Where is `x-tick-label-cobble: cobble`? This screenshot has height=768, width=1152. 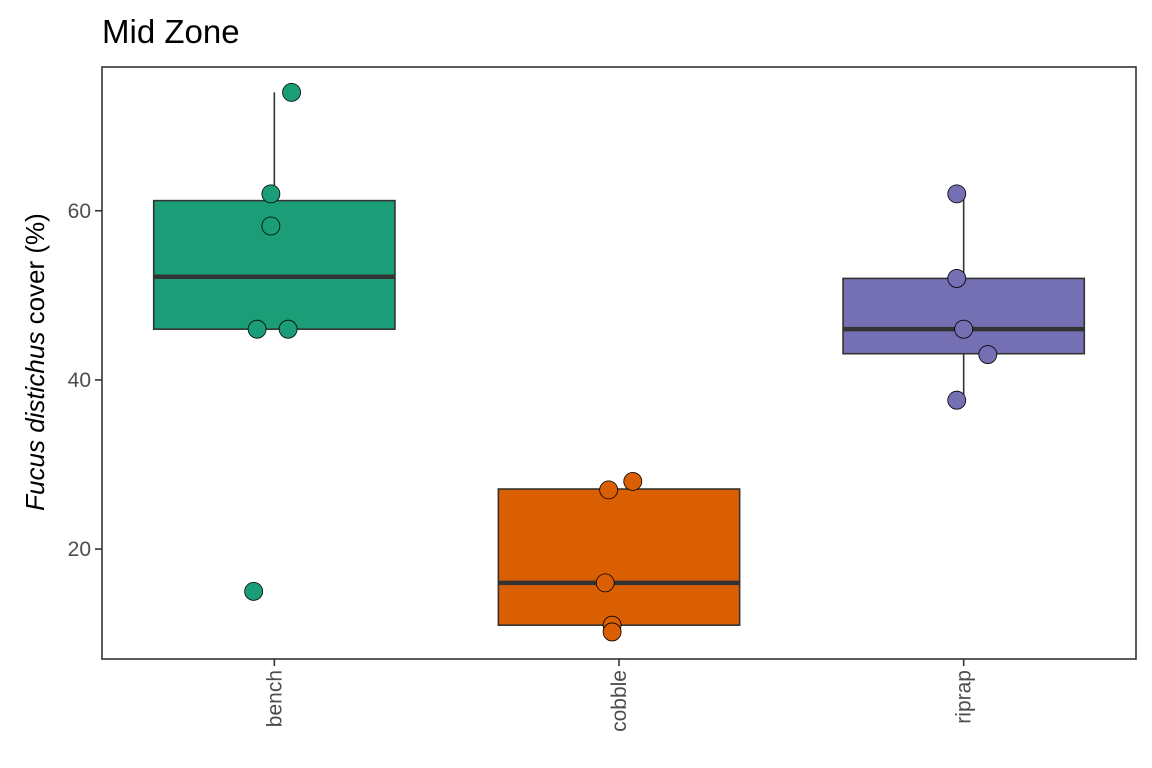
x-tick-label-cobble: cobble is located at coordinates (619, 701).